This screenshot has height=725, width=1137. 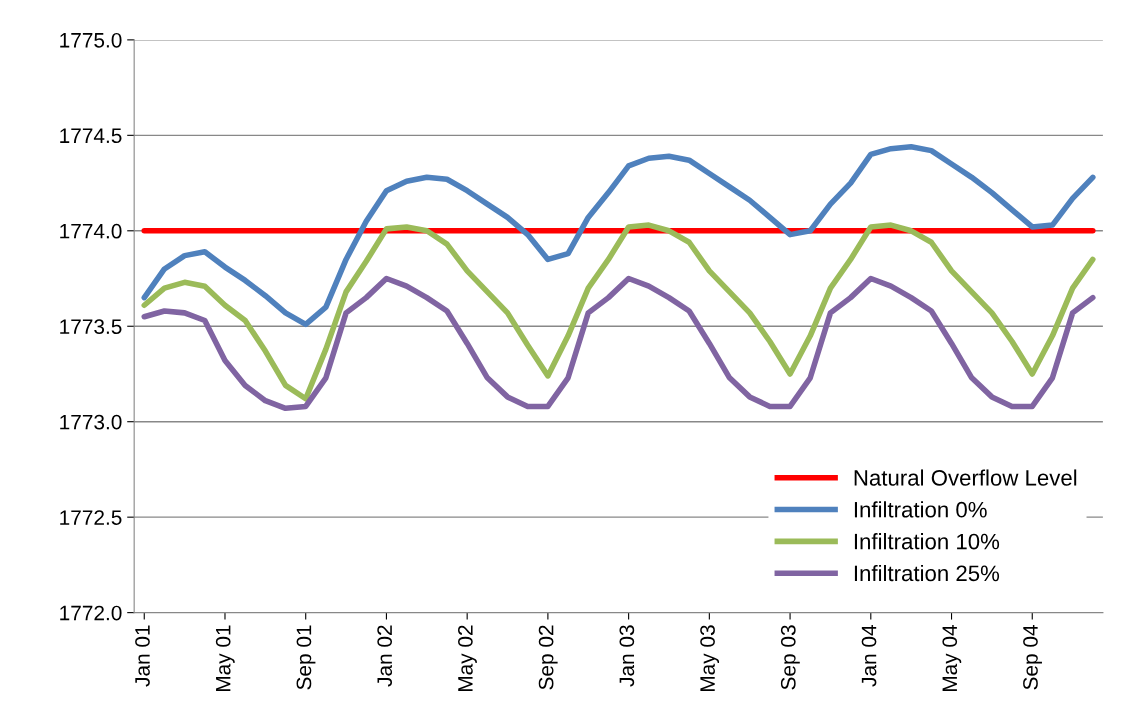 What do you see at coordinates (91, 231) in the screenshot?
I see `y-tick-label: 1774.0` at bounding box center [91, 231].